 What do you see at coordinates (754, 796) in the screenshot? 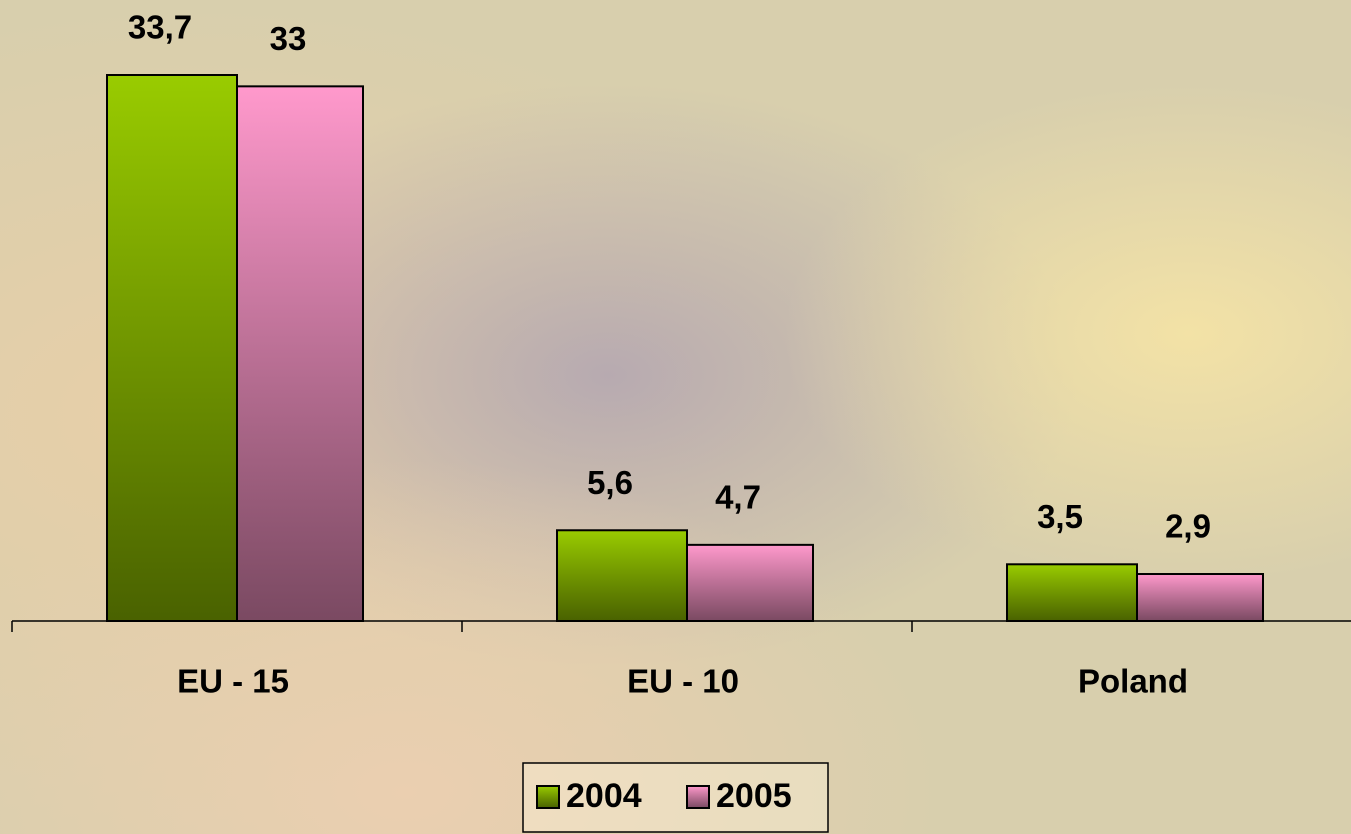
I see `legend-label: 2005` at bounding box center [754, 796].